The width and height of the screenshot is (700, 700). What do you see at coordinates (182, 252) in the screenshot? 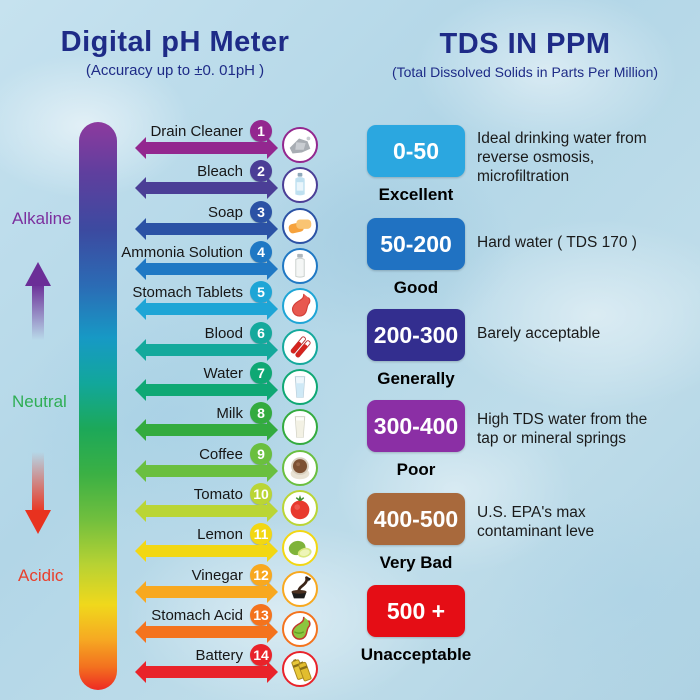
I see `ph-item-label: Ammonia Solution` at bounding box center [182, 252].